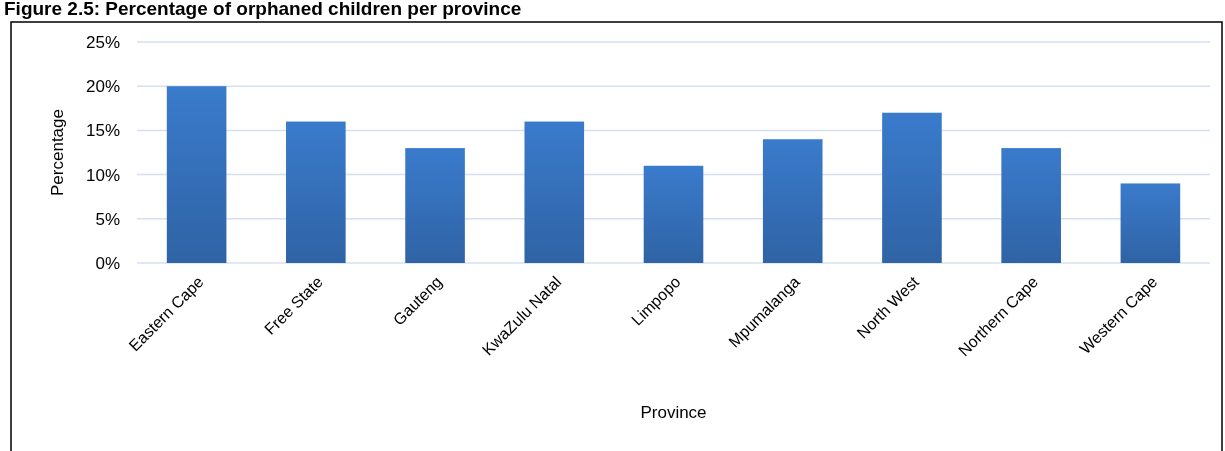 The height and width of the screenshot is (451, 1225). Describe the element at coordinates (102, 87) in the screenshot. I see `y-tick-label: 20%` at that location.